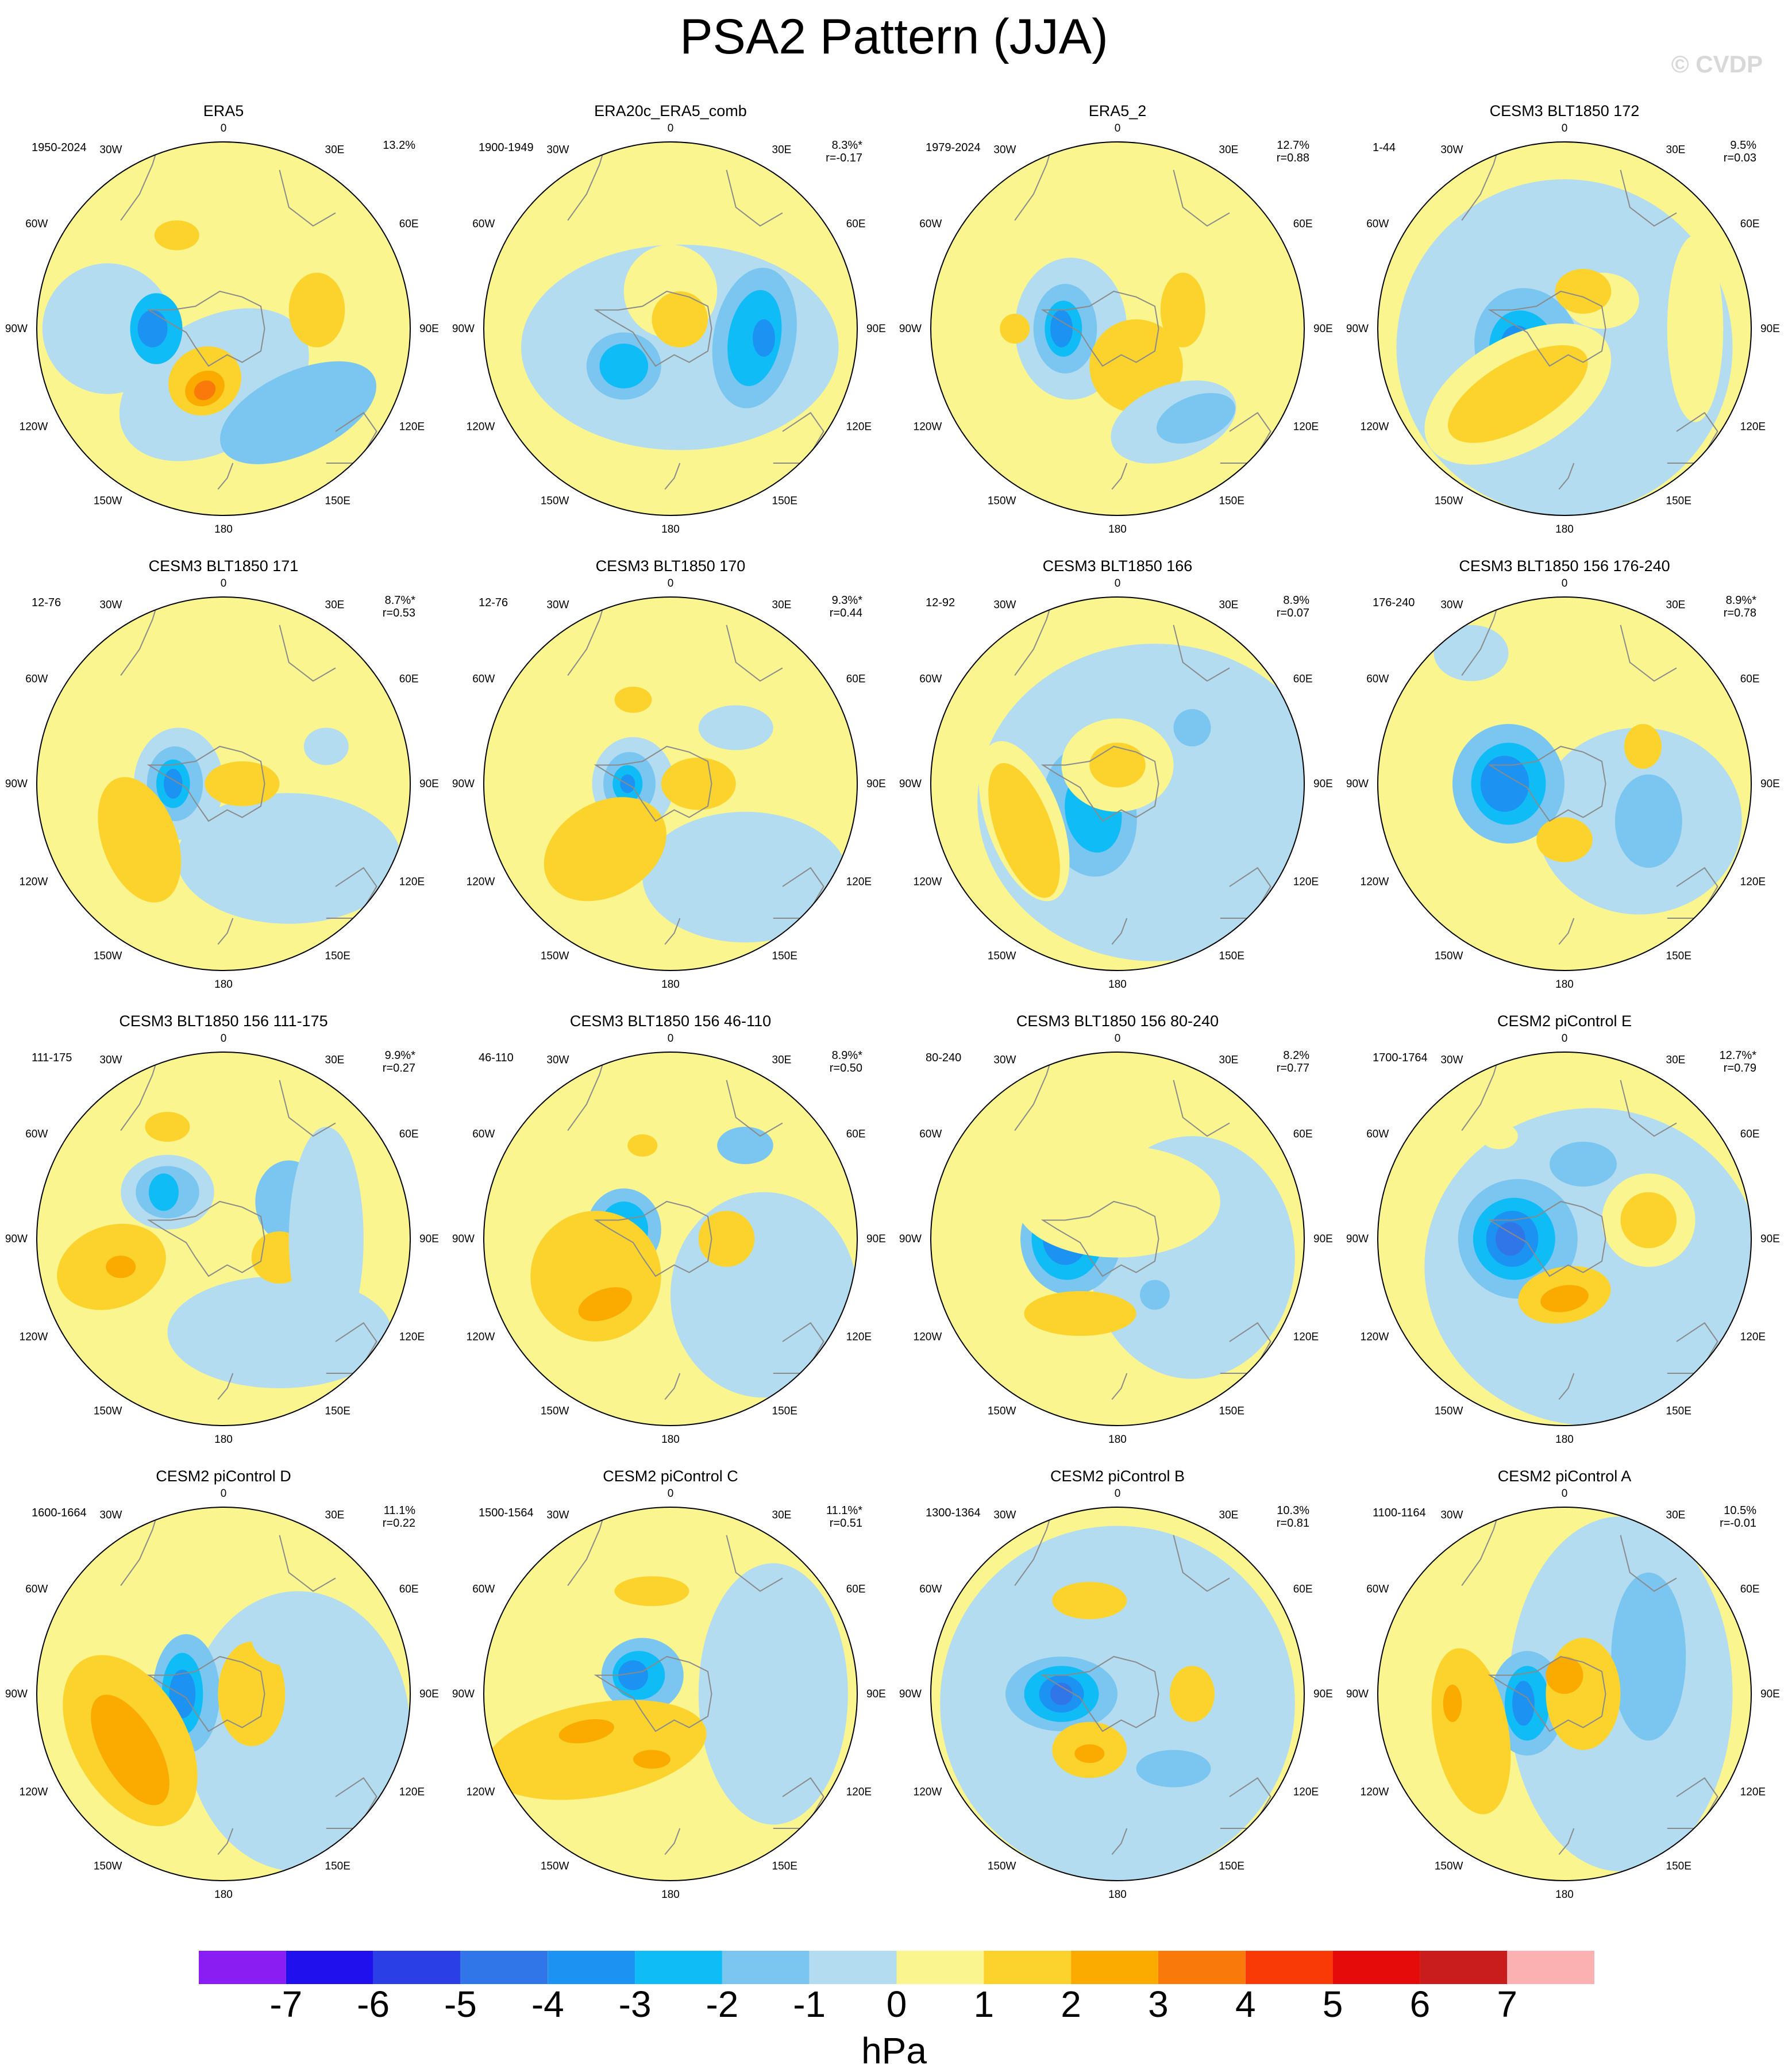  I want to click on panel-title: CESM2 piControl C, so click(670, 1477).